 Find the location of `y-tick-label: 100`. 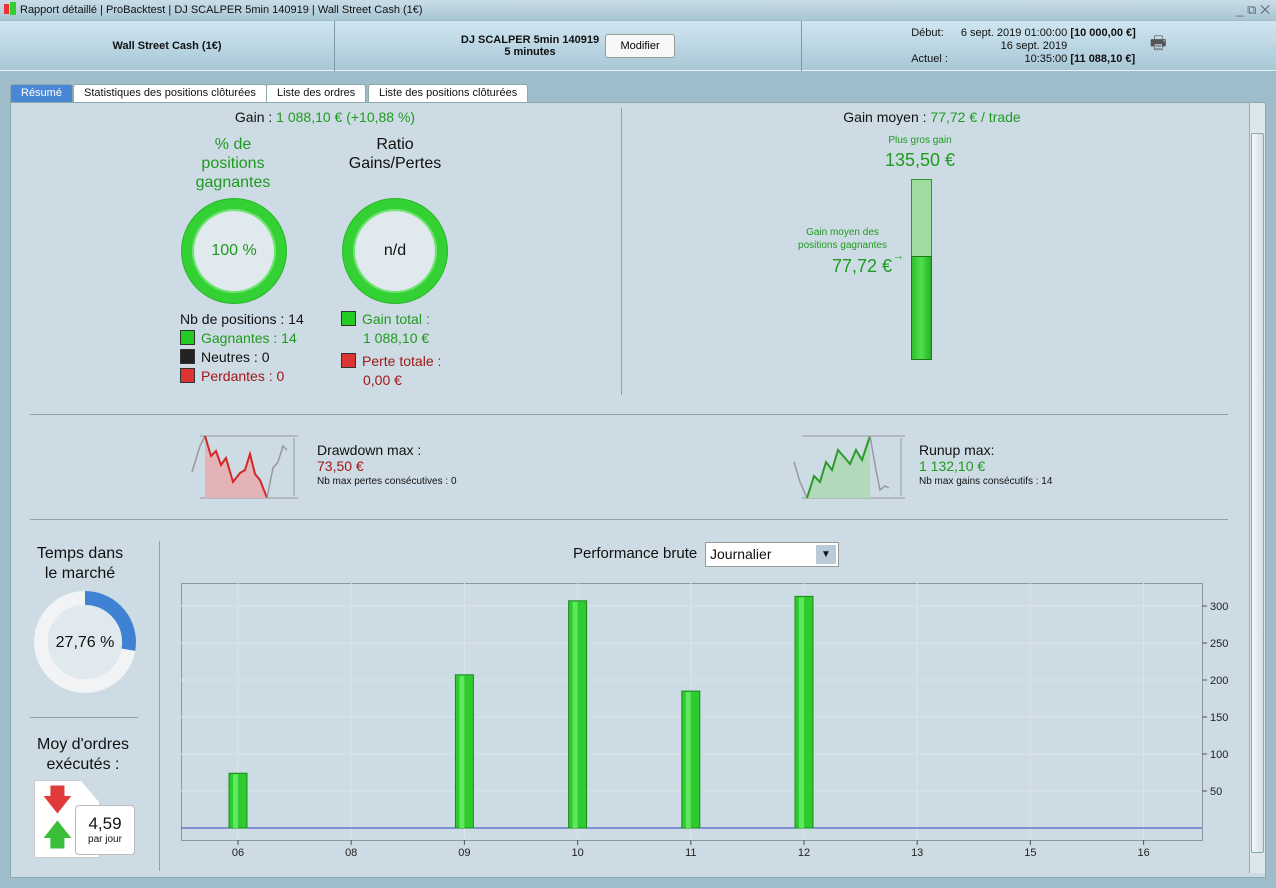

y-tick-label: 100 is located at coordinates (1219, 755).